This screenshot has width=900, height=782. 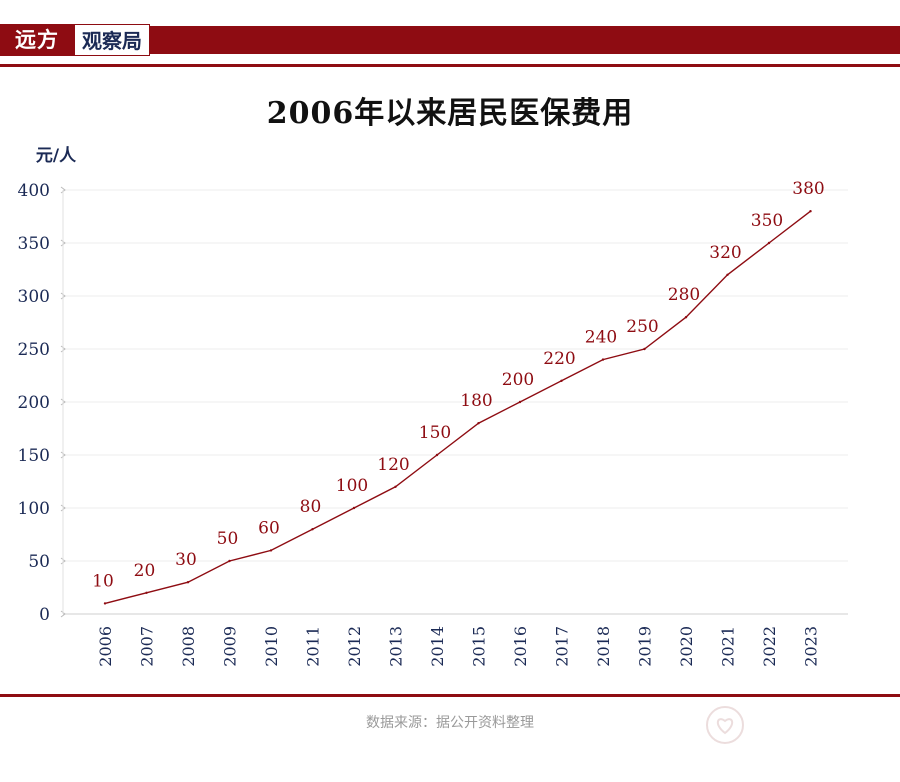 I want to click on data-label: 200, so click(x=518, y=380).